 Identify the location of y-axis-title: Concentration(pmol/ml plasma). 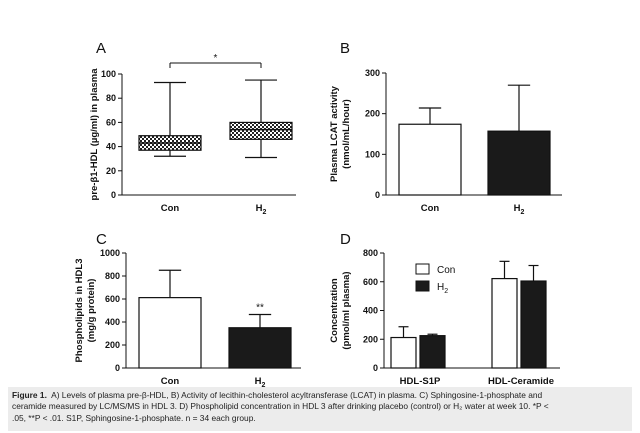
(340, 310).